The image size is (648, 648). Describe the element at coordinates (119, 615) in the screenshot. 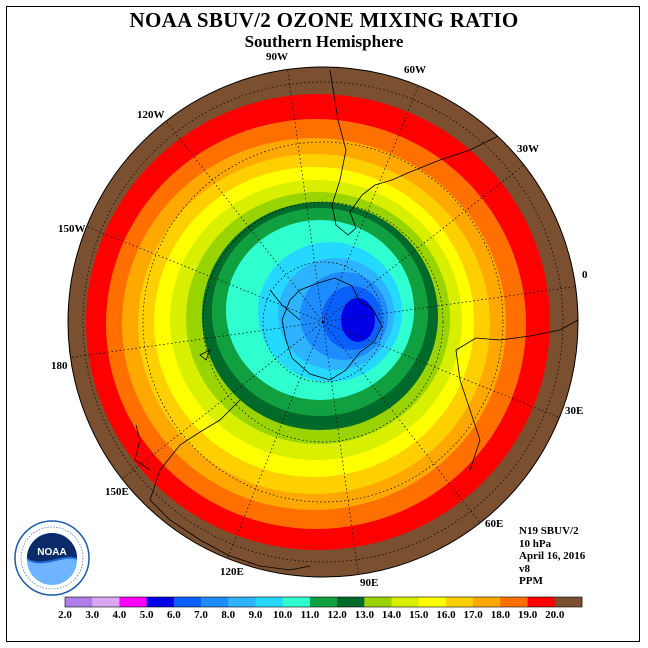

I see `colorbar-tick-label: 4.0` at that location.